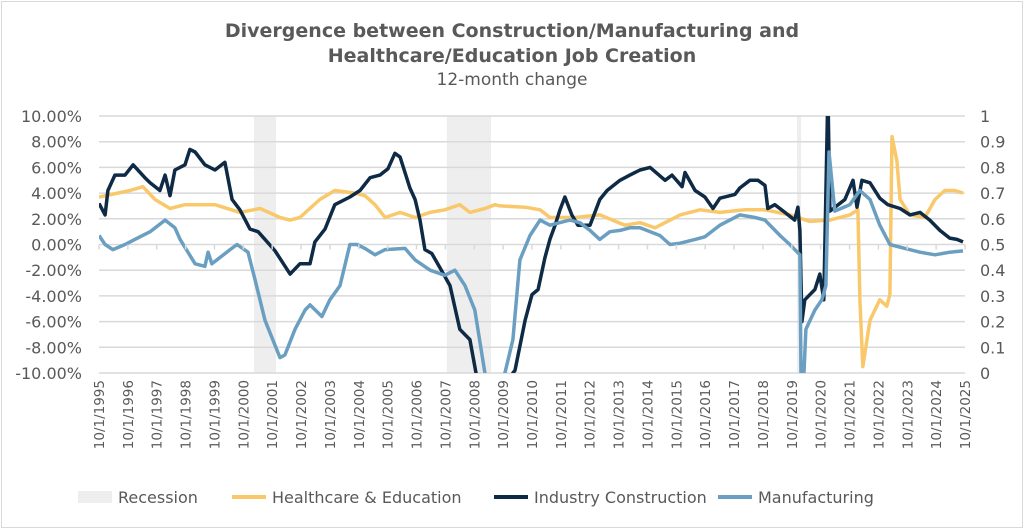  What do you see at coordinates (512, 56) in the screenshot?
I see `chart-title-line2: Healthcare/Education Job Creation` at bounding box center [512, 56].